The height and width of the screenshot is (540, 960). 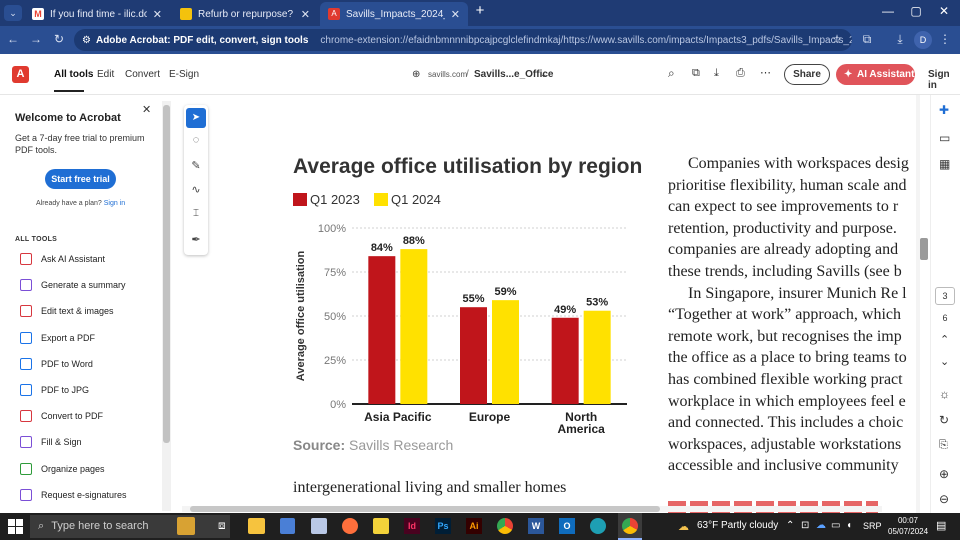 What do you see at coordinates (62, 259) in the screenshot?
I see `tool-item: Ask AI Assistant` at bounding box center [62, 259].